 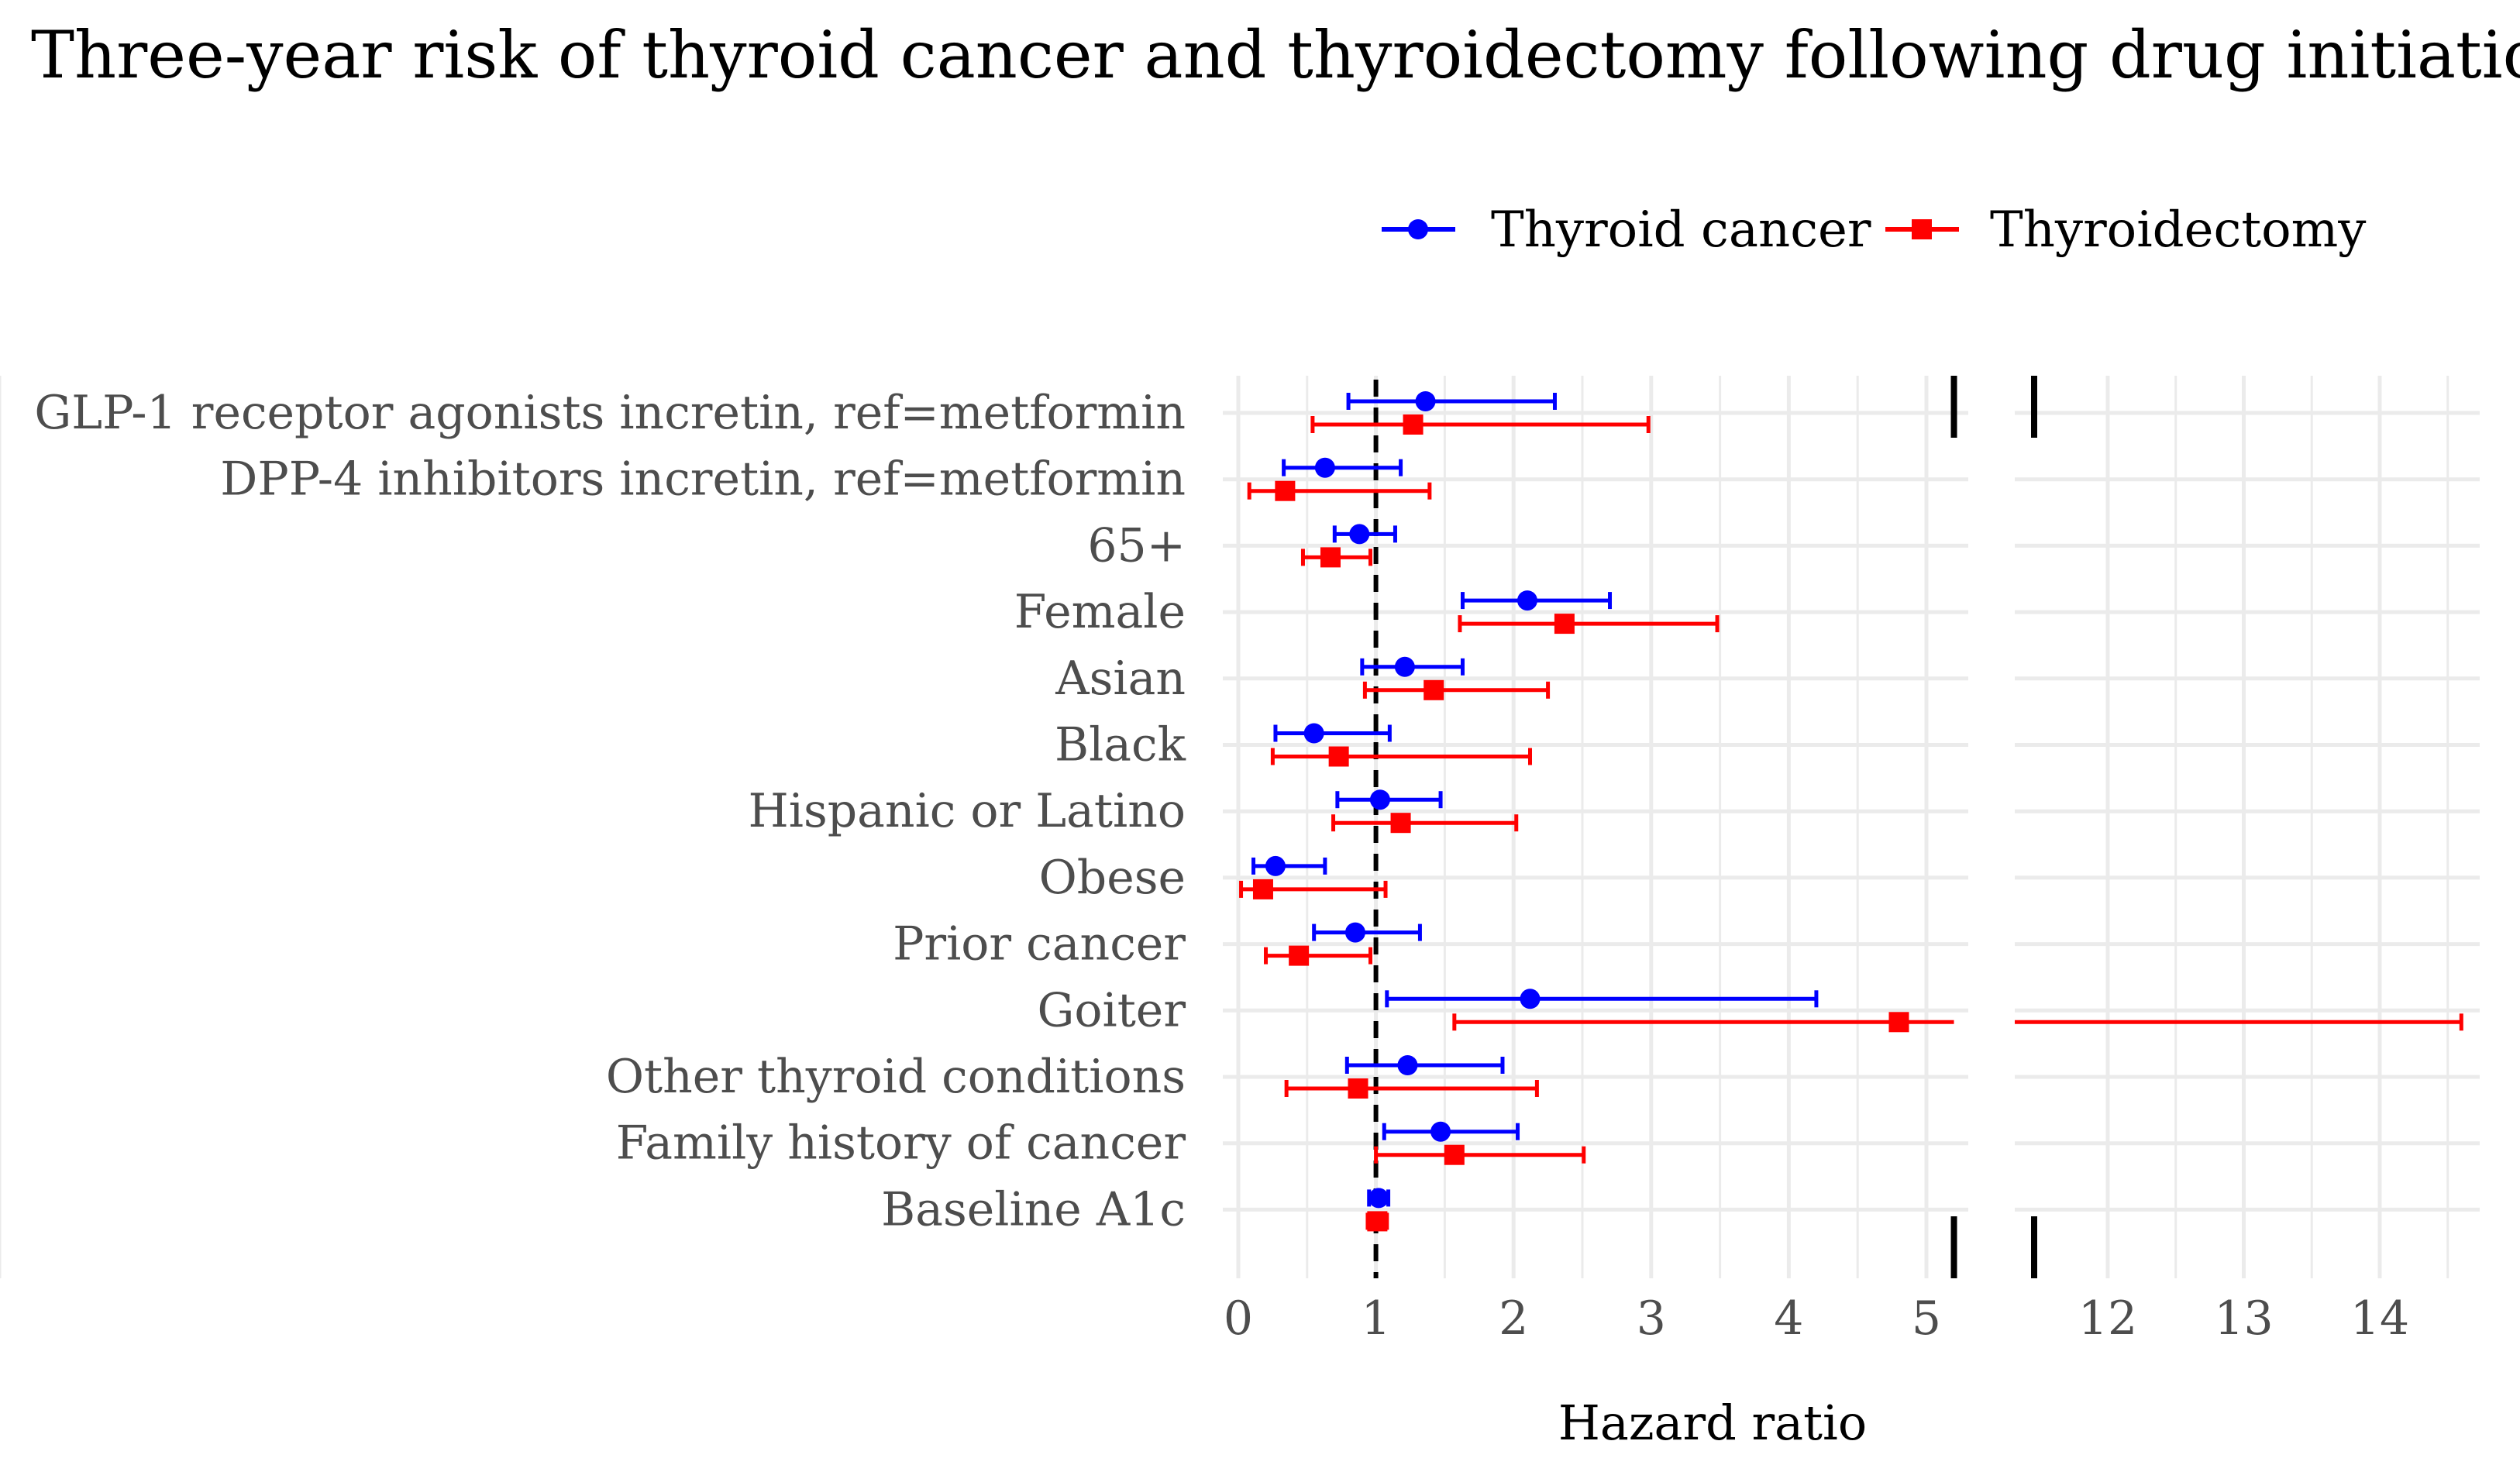 I want to click on category-label: 65+, so click(x=1136, y=545).